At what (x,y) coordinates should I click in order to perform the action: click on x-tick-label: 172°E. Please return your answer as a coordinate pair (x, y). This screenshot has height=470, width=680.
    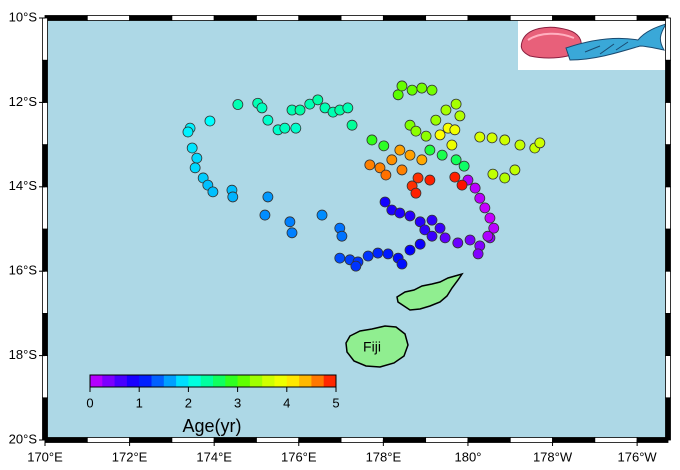
    Looking at the image, I should click on (130, 456).